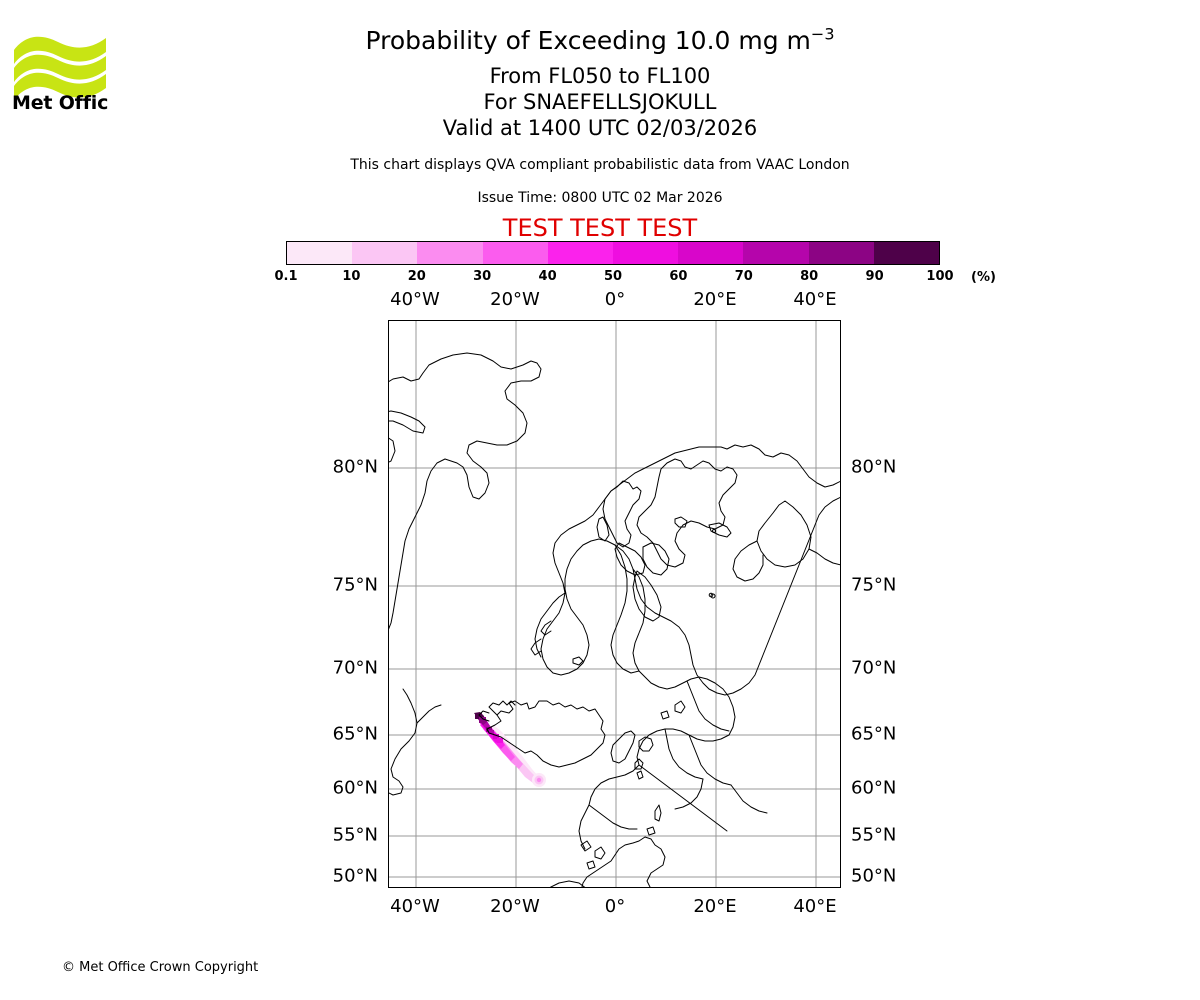 Image resolution: width=1200 pixels, height=1000 pixels. What do you see at coordinates (743, 276) in the screenshot?
I see `colorbar-tick-70: 70` at bounding box center [743, 276].